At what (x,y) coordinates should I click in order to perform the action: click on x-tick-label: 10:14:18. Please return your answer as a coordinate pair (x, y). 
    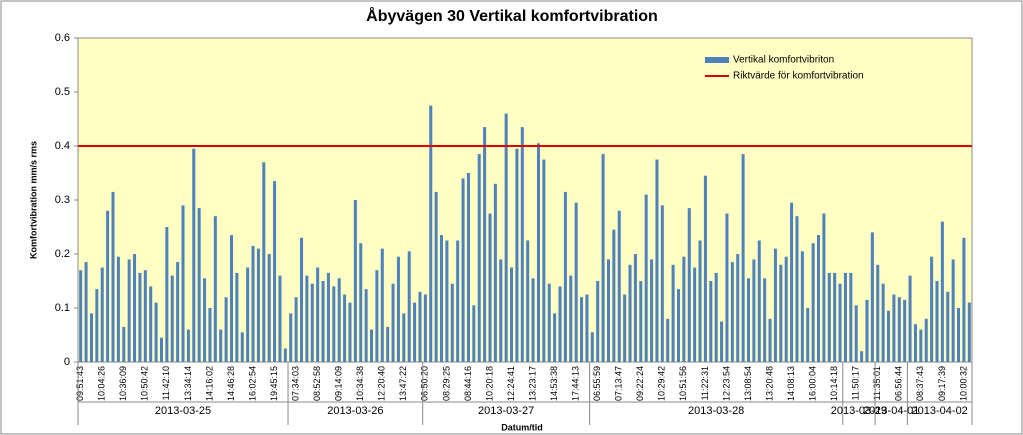
    Looking at the image, I should click on (834, 383).